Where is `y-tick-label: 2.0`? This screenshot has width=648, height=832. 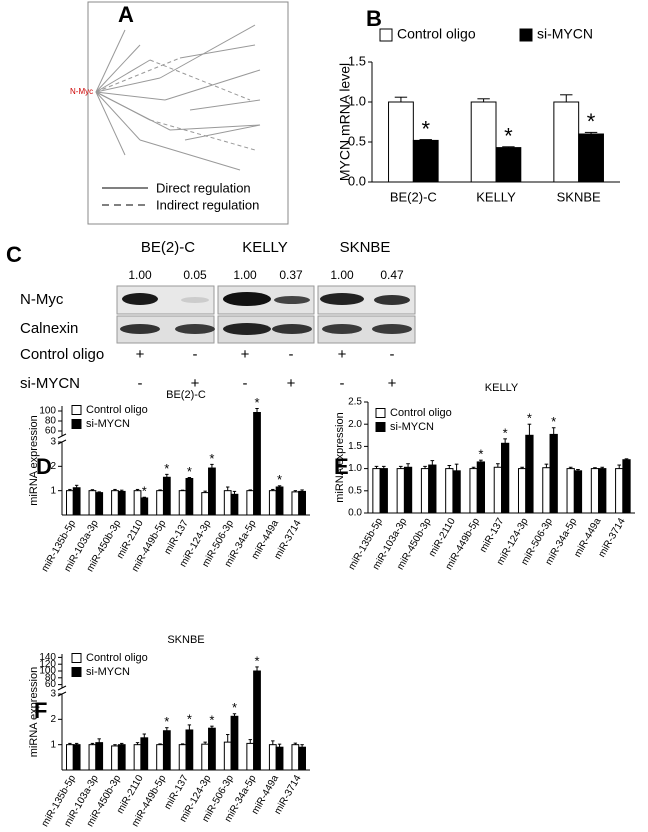
y-tick-label: 2.0 is located at coordinates (355, 424).